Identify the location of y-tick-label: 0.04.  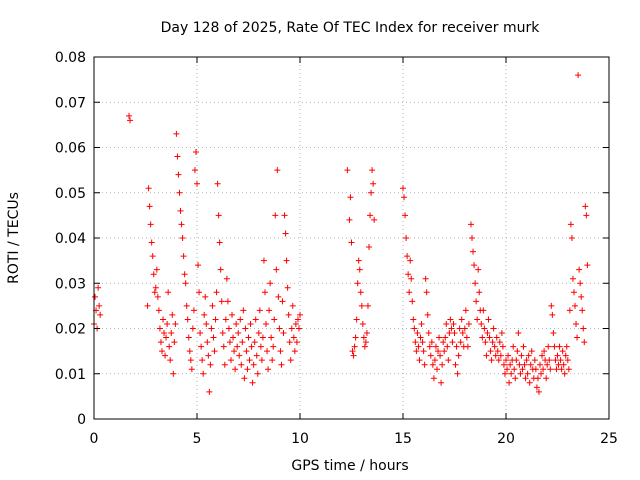
(70, 239).